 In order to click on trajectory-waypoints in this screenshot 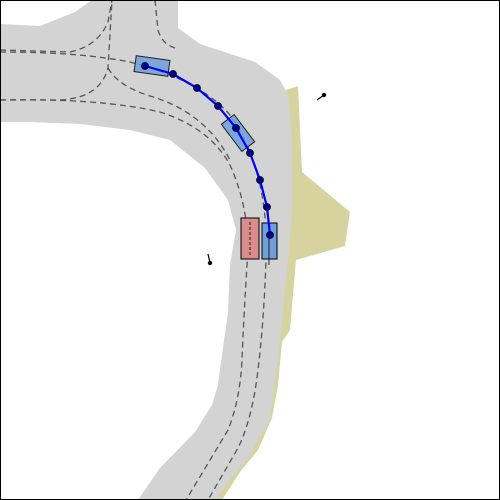, I will do `click(207, 150)`.